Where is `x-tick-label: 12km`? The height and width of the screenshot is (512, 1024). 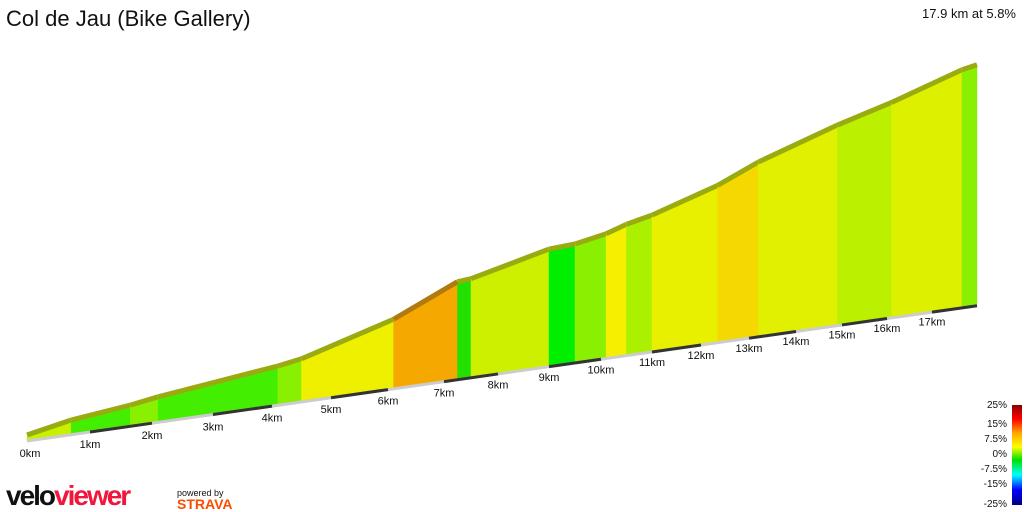
x-tick-label: 12km is located at coordinates (701, 356).